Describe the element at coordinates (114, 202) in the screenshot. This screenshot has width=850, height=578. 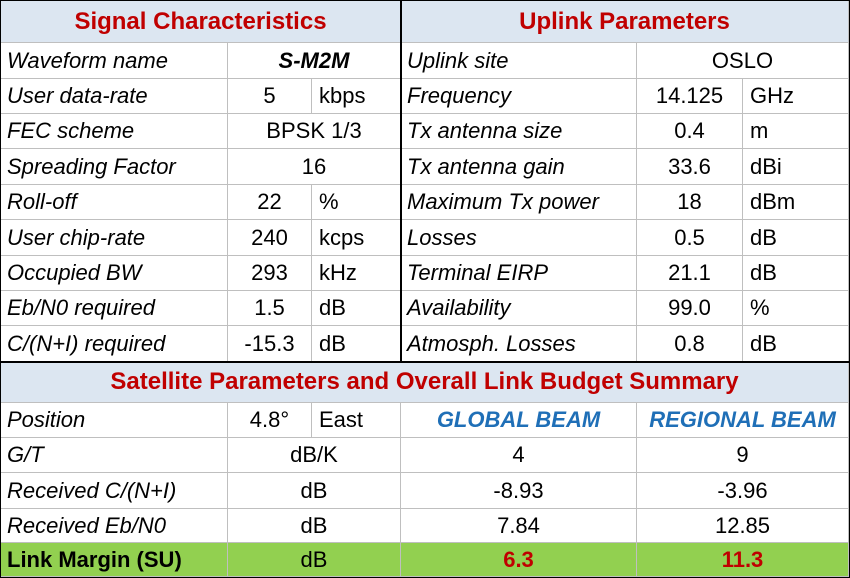
I see `signal-label: Roll-off` at that location.